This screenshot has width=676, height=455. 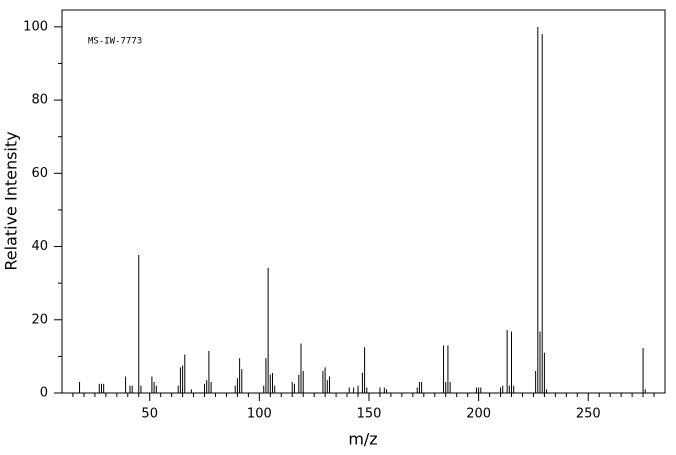 I want to click on y-tick-label: 20, so click(x=39, y=319).